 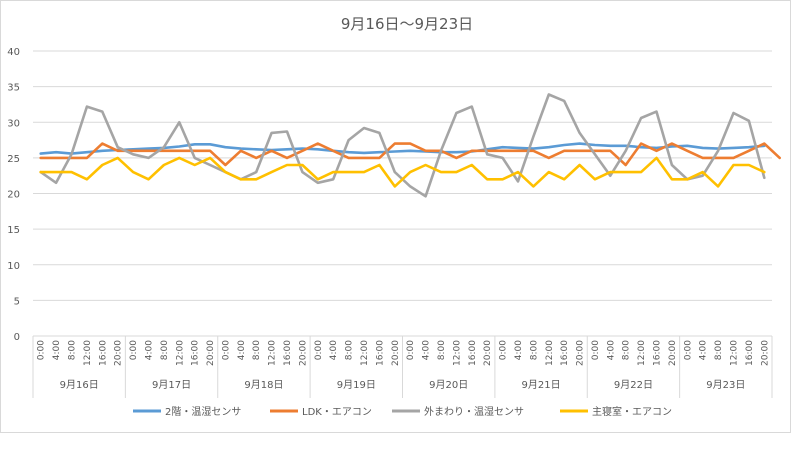 I want to click on legend-label: 外まわり・温湿センサ, so click(x=474, y=412).